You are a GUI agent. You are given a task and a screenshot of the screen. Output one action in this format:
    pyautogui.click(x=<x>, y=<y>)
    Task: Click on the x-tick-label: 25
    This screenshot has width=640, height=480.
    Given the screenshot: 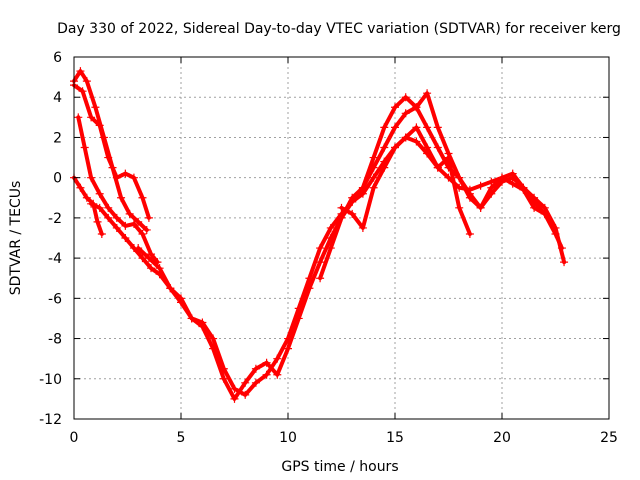 What is the action you would take?
    pyautogui.click(x=609, y=438)
    